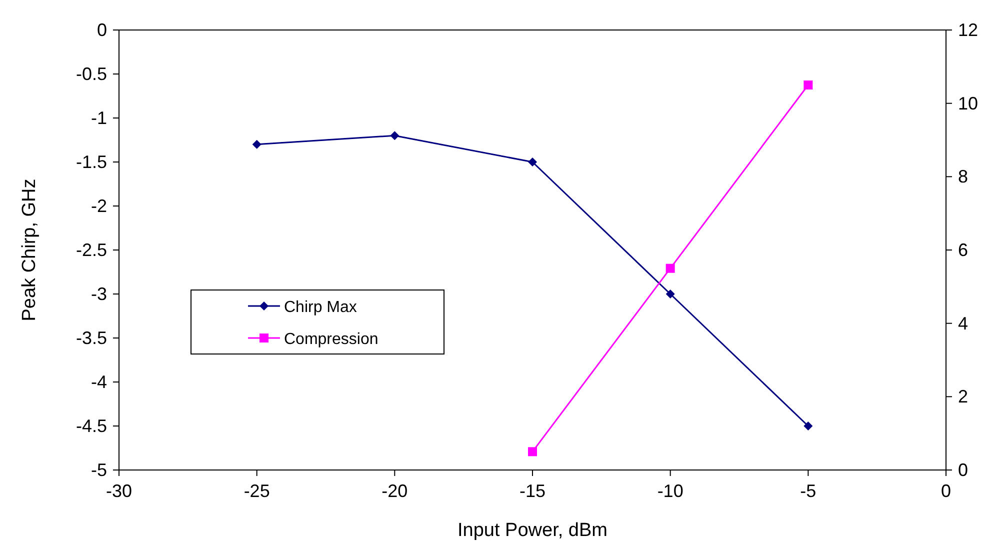 This screenshot has width=991, height=551. What do you see at coordinates (533, 530) in the screenshot?
I see `x-axis-title: Input Power, dBm` at bounding box center [533, 530].